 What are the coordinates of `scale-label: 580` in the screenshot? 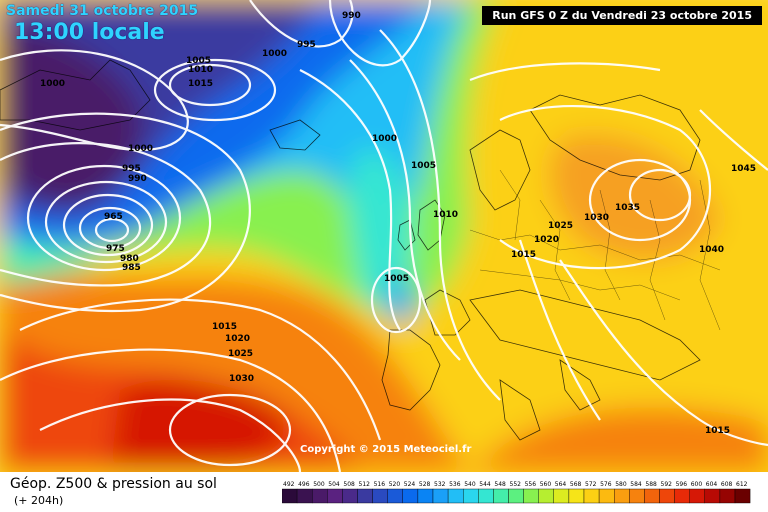 It's located at (621, 484).